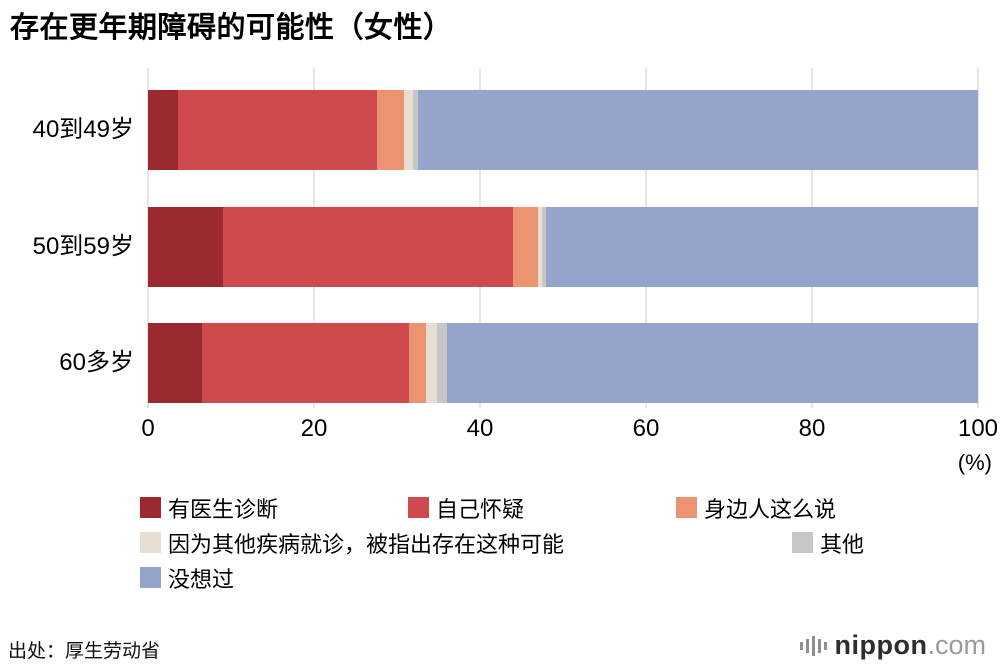  I want to click on chart-title: 存在更年期障碍的可能性（女性）, so click(231, 28).